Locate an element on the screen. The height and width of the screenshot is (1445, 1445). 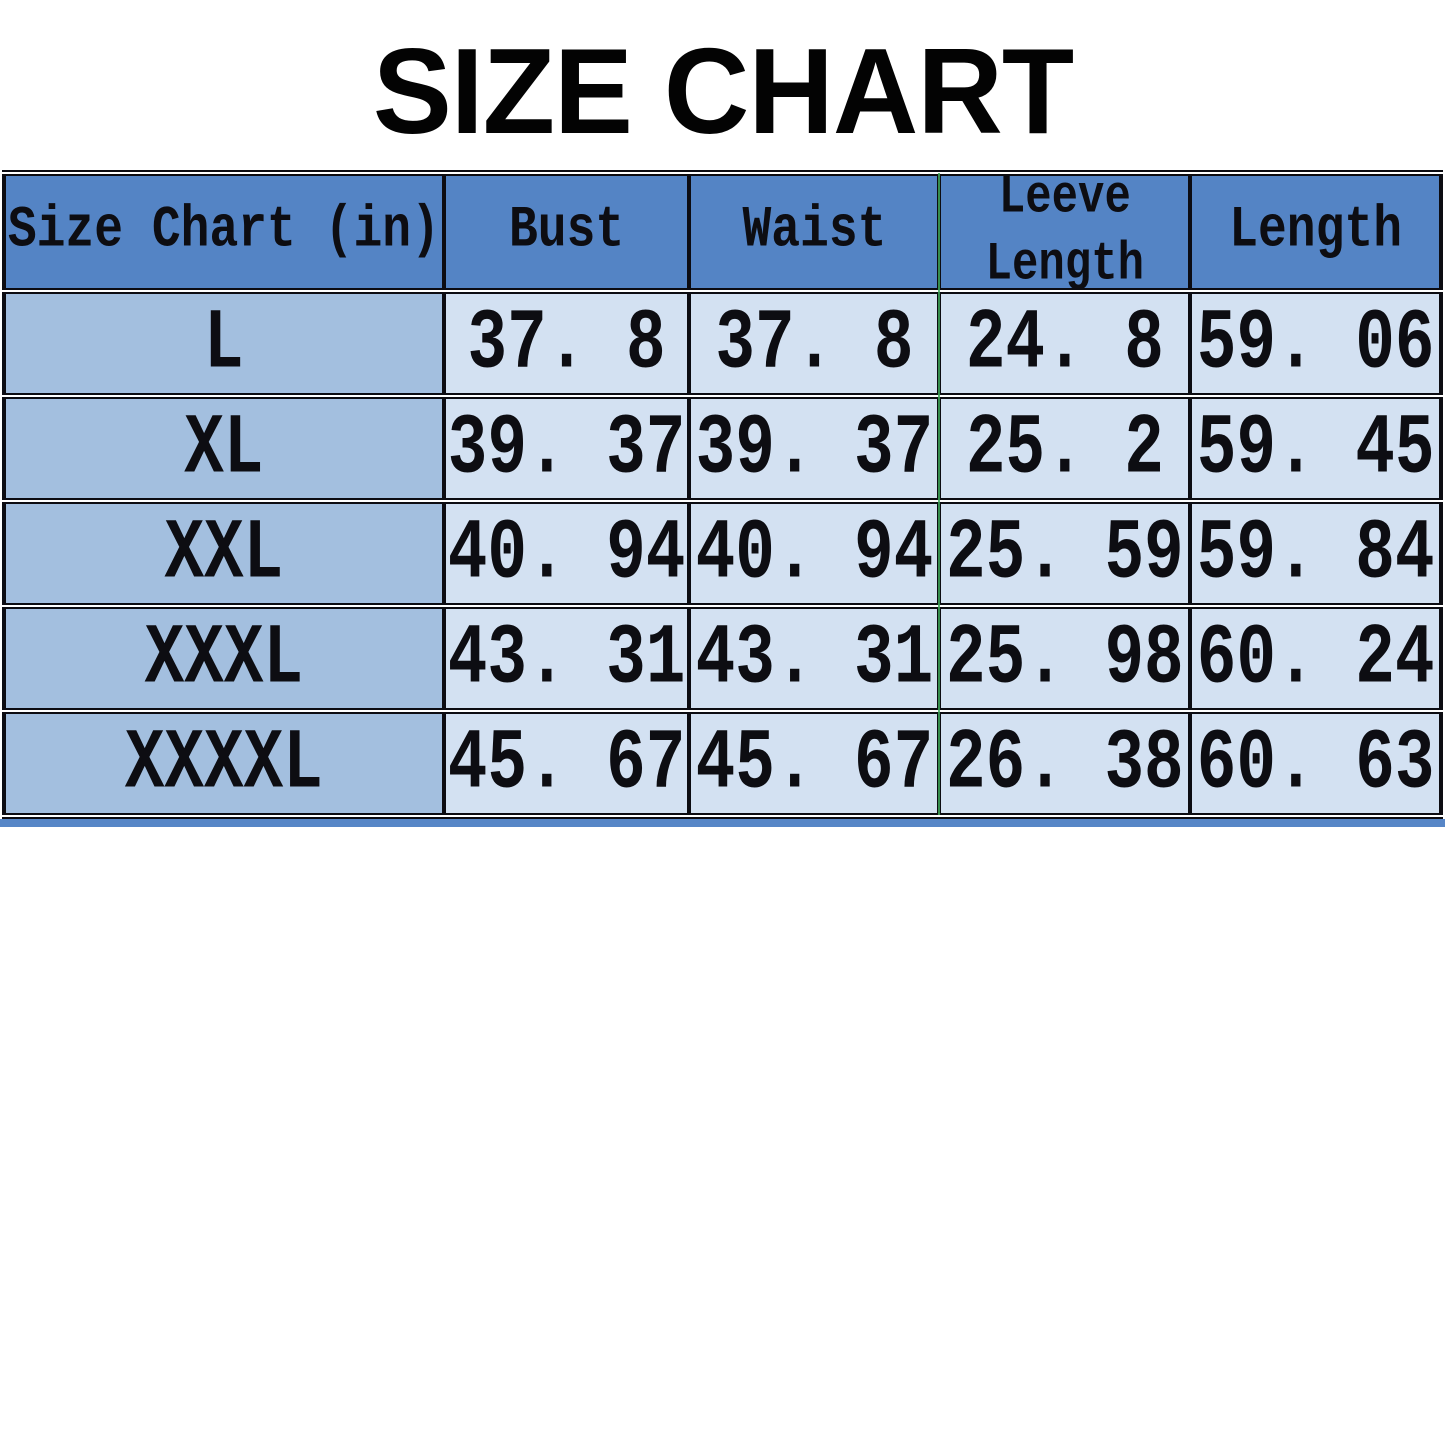
page-title-text: SIZE CHART is located at coordinates (722, 91).